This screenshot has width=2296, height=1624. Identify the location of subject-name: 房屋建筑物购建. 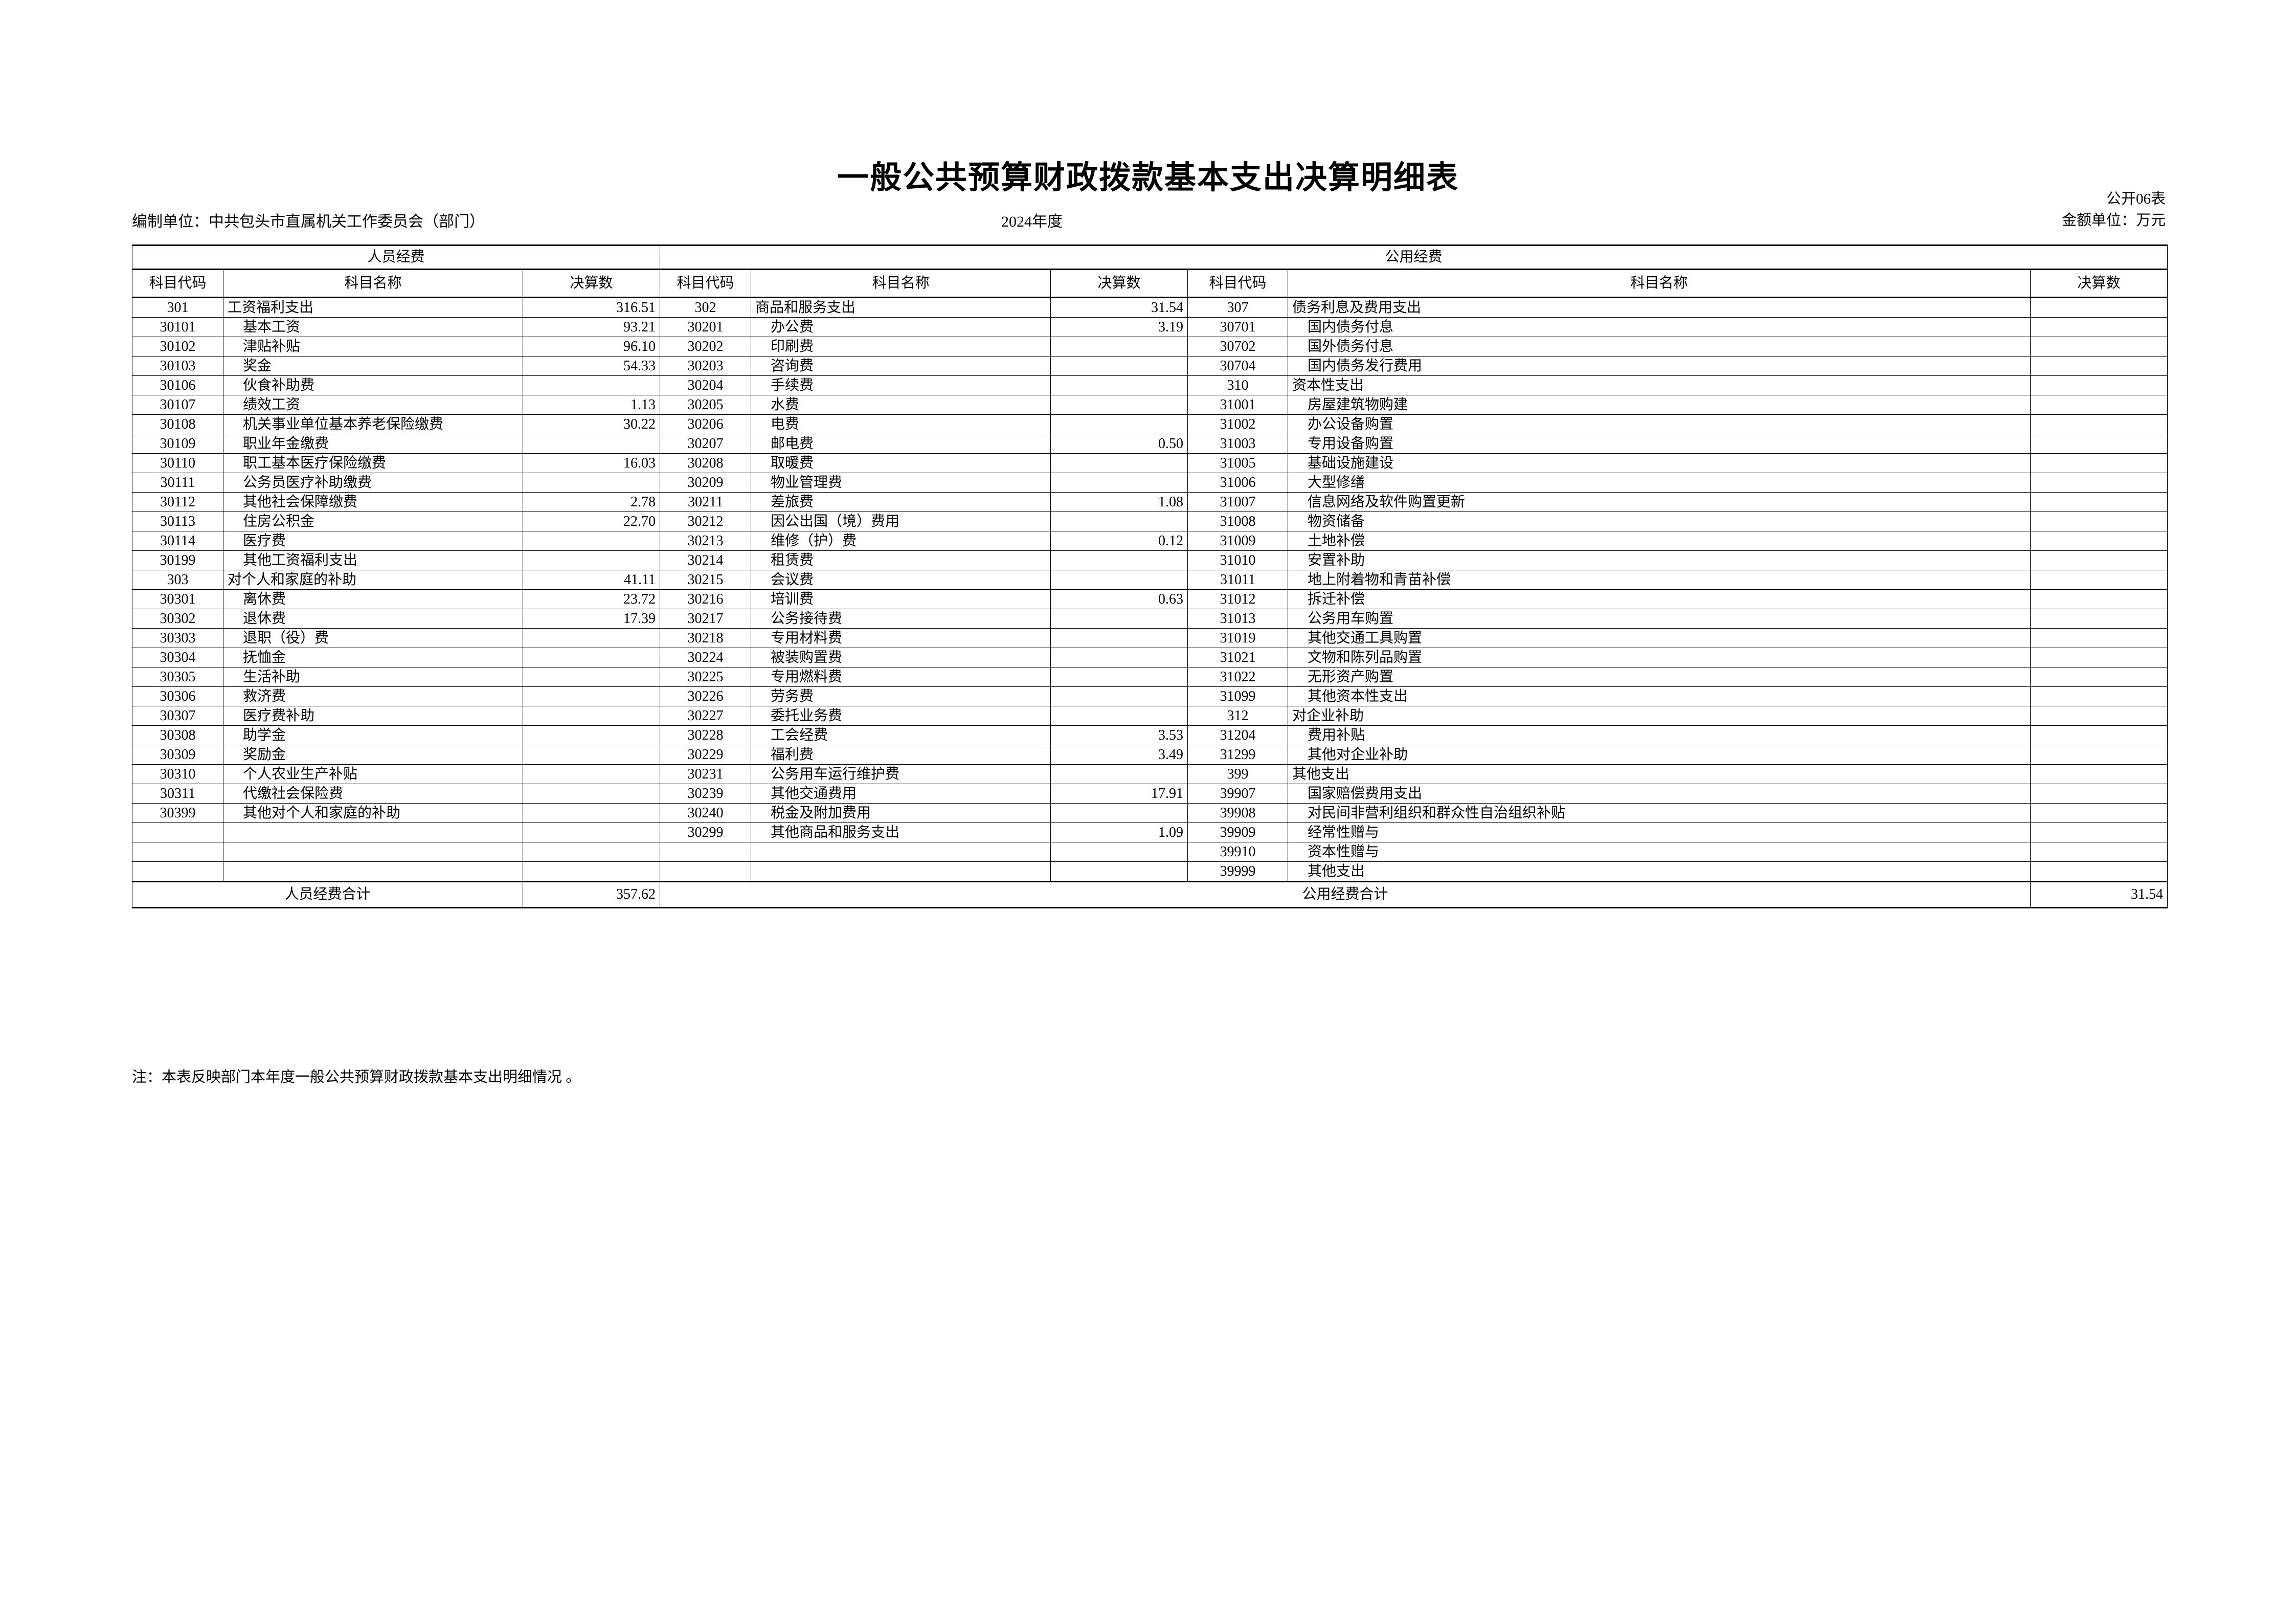
(1660, 405).